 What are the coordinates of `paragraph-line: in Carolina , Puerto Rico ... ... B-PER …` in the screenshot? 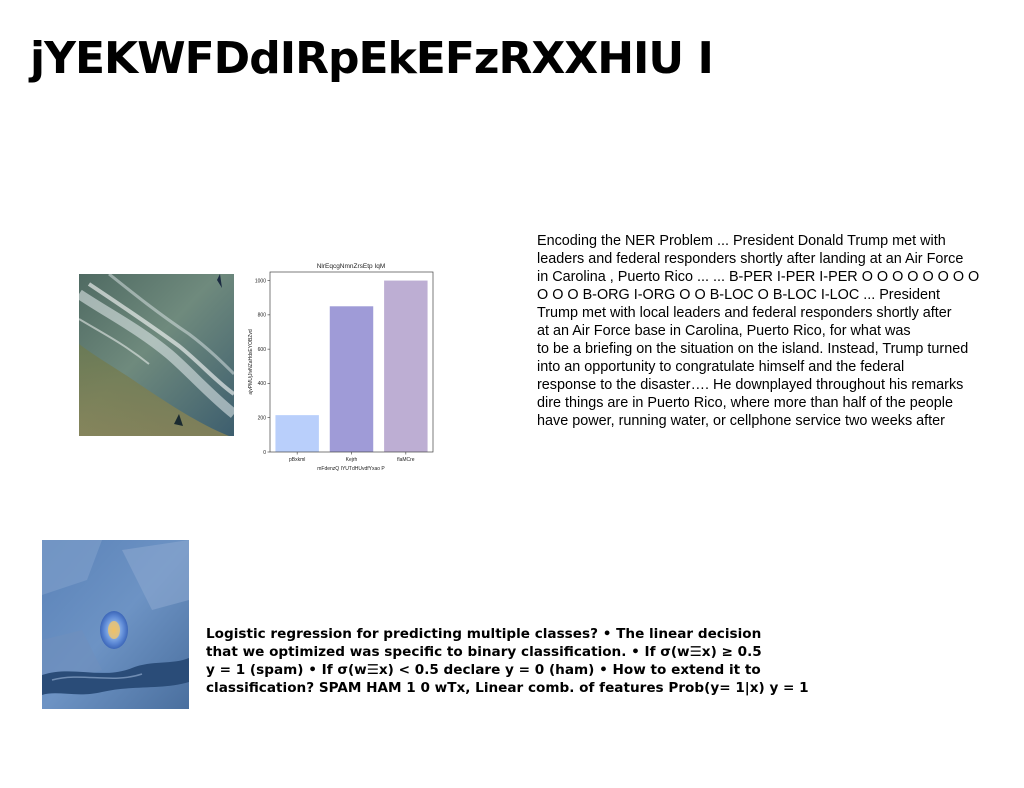 It's located at (758, 277).